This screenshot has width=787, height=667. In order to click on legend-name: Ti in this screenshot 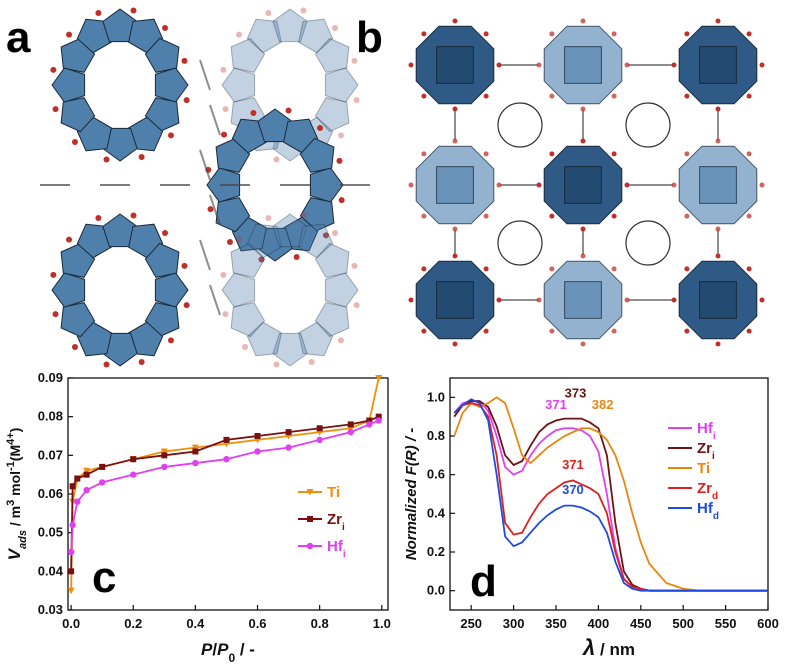, I will do `click(333, 492)`.